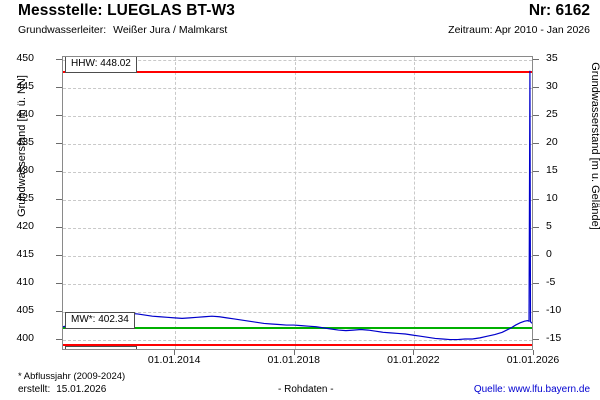 Image resolution: width=600 pixels, height=400 pixels. I want to click on y2-tick-label: 10, so click(552, 197).